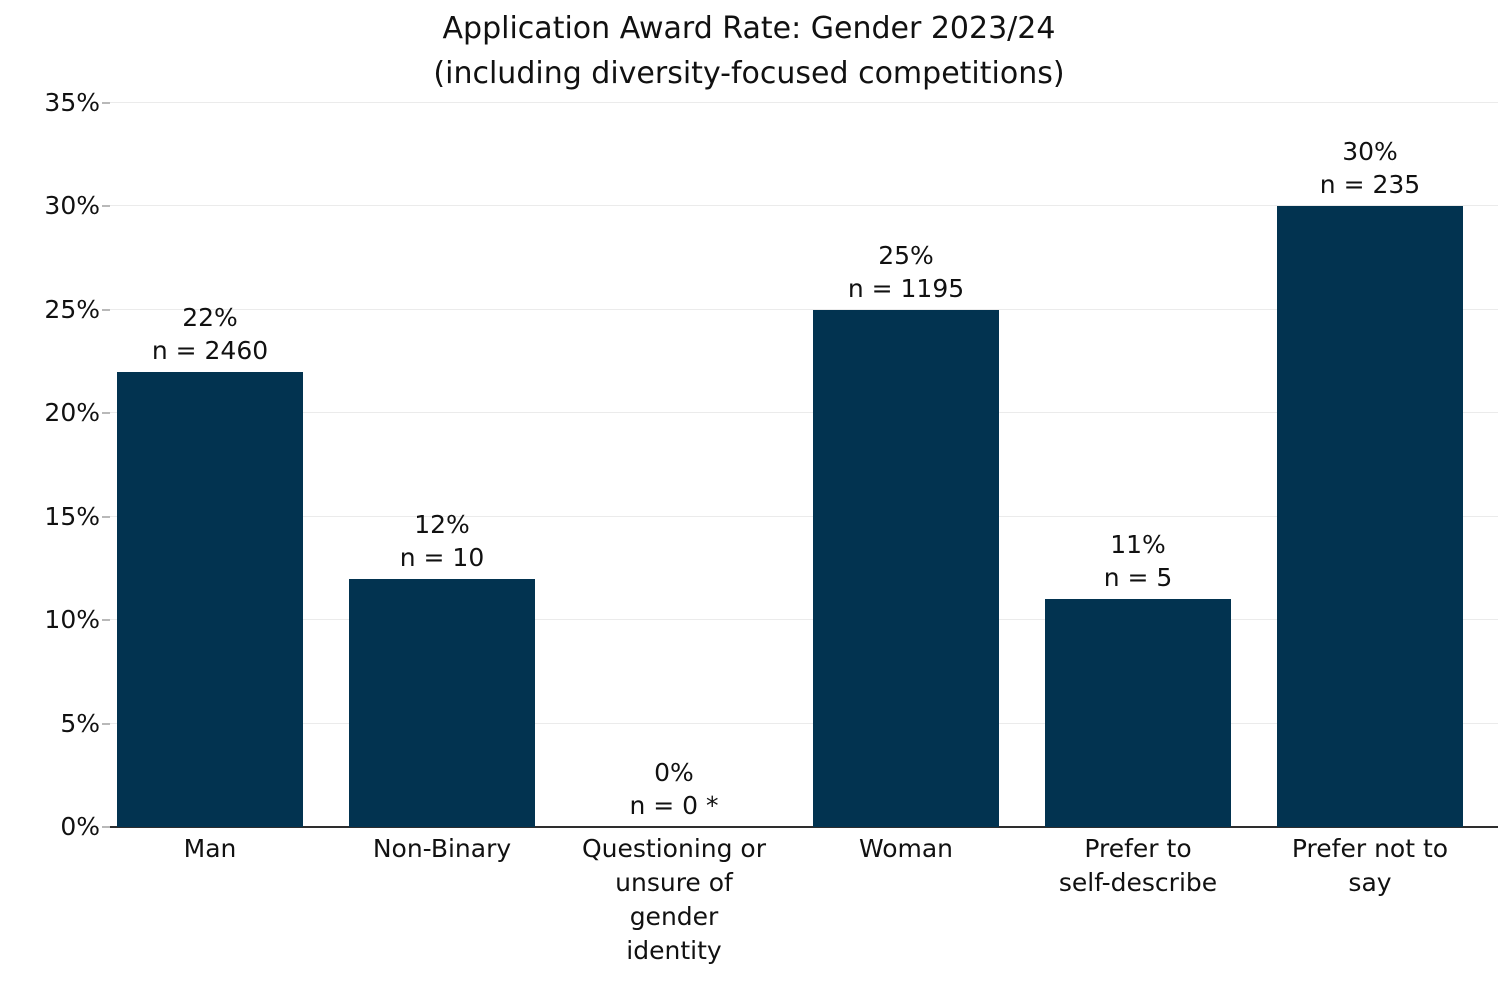 Image resolution: width=1498 pixels, height=998 pixels. Describe the element at coordinates (906, 568) in the screenshot. I see `bar-woman` at that location.